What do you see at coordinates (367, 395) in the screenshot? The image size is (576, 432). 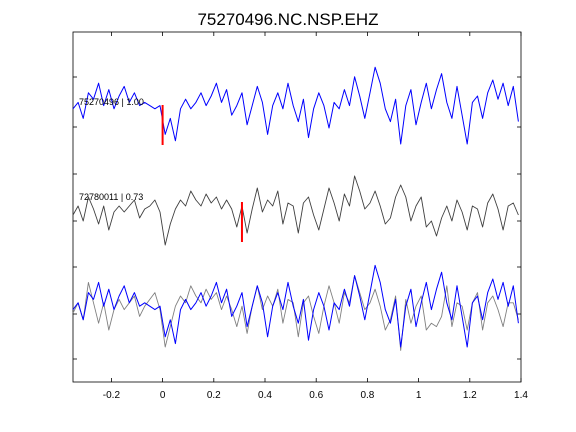 I see `x-tick-label: 0.8` at bounding box center [367, 395].